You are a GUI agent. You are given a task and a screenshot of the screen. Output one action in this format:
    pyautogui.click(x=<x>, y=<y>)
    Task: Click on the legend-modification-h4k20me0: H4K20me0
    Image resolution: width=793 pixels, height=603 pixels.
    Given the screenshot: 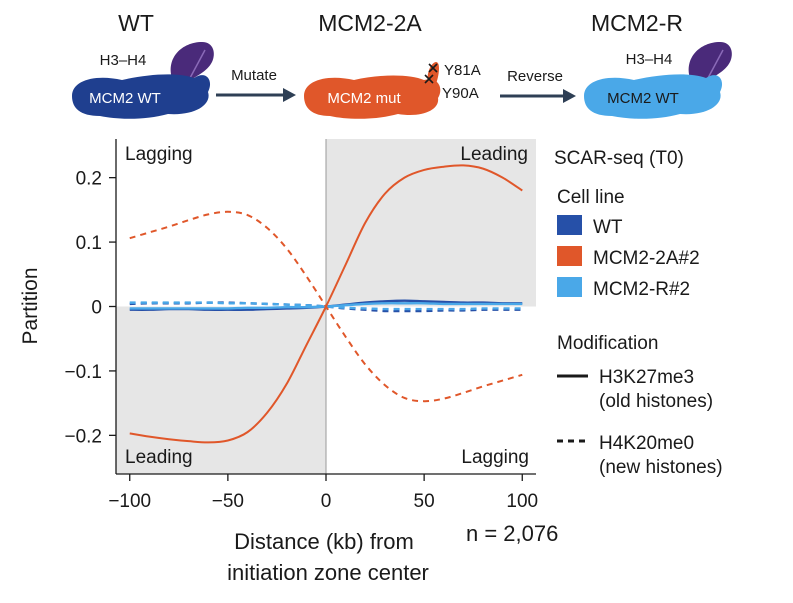 What is the action you would take?
    pyautogui.click(x=646, y=443)
    